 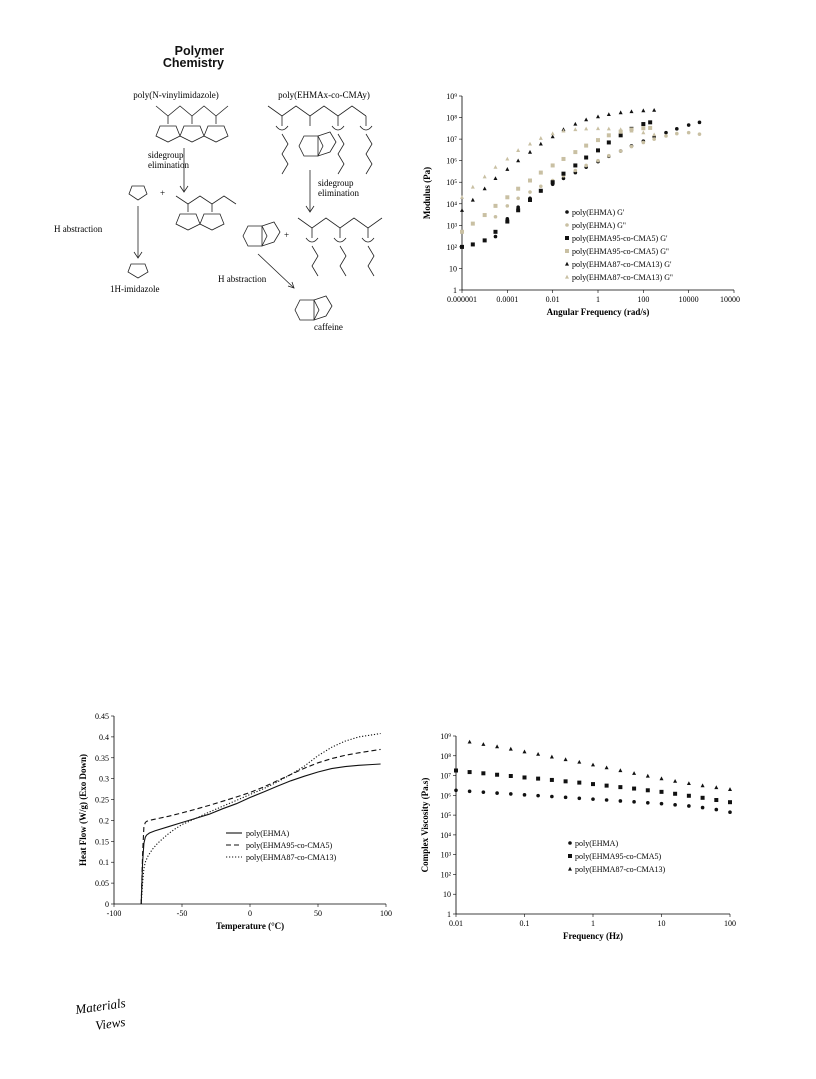 What do you see at coordinates (134, 289) in the screenshot?
I see `scheme-product-left: 1H-imidazole` at bounding box center [134, 289].